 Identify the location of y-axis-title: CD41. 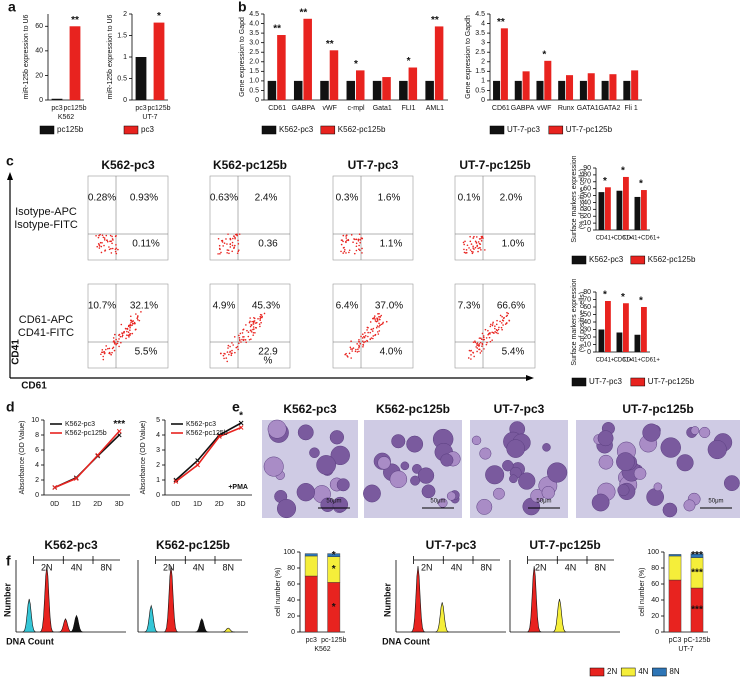
(16, 352).